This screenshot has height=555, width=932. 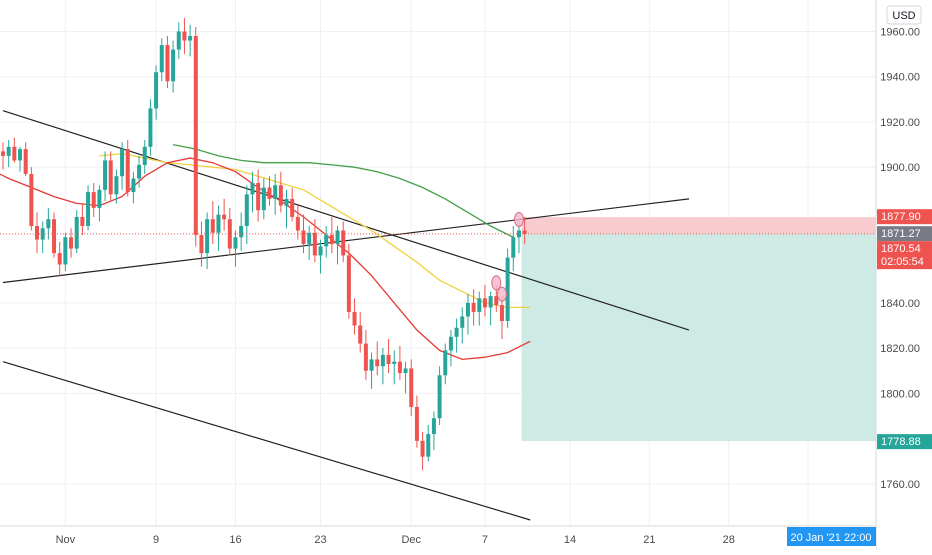 I want to click on x-tick-label: 7, so click(x=485, y=540).